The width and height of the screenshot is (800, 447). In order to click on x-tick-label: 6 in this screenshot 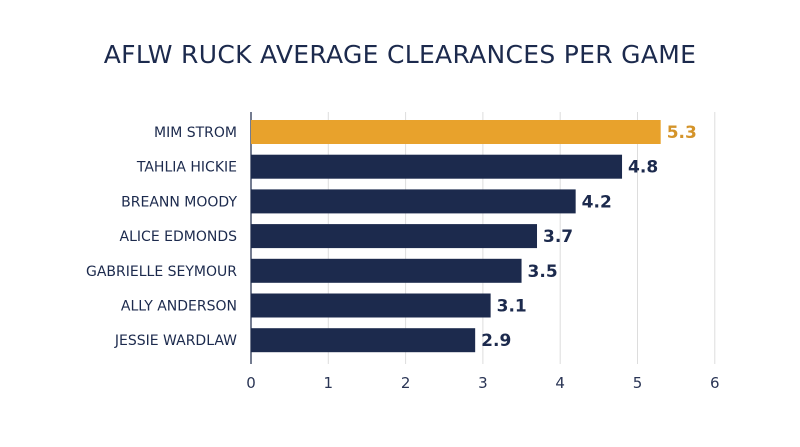, I will do `click(715, 383)`.